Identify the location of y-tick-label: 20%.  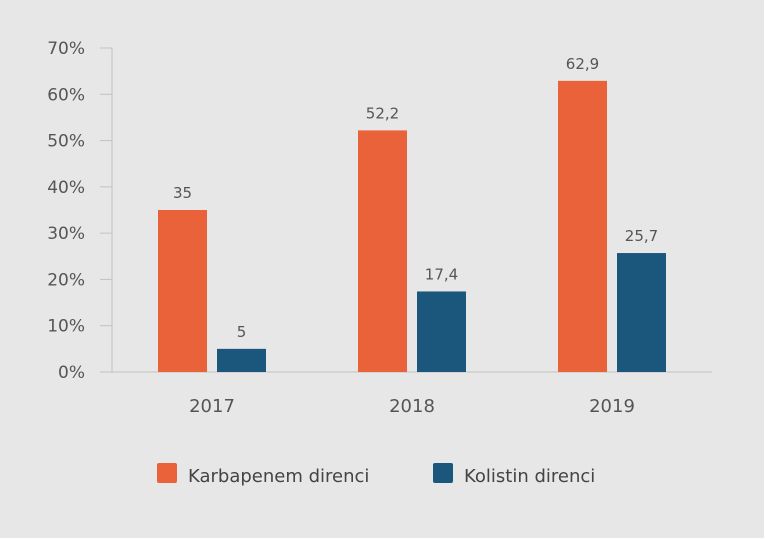
(66, 280).